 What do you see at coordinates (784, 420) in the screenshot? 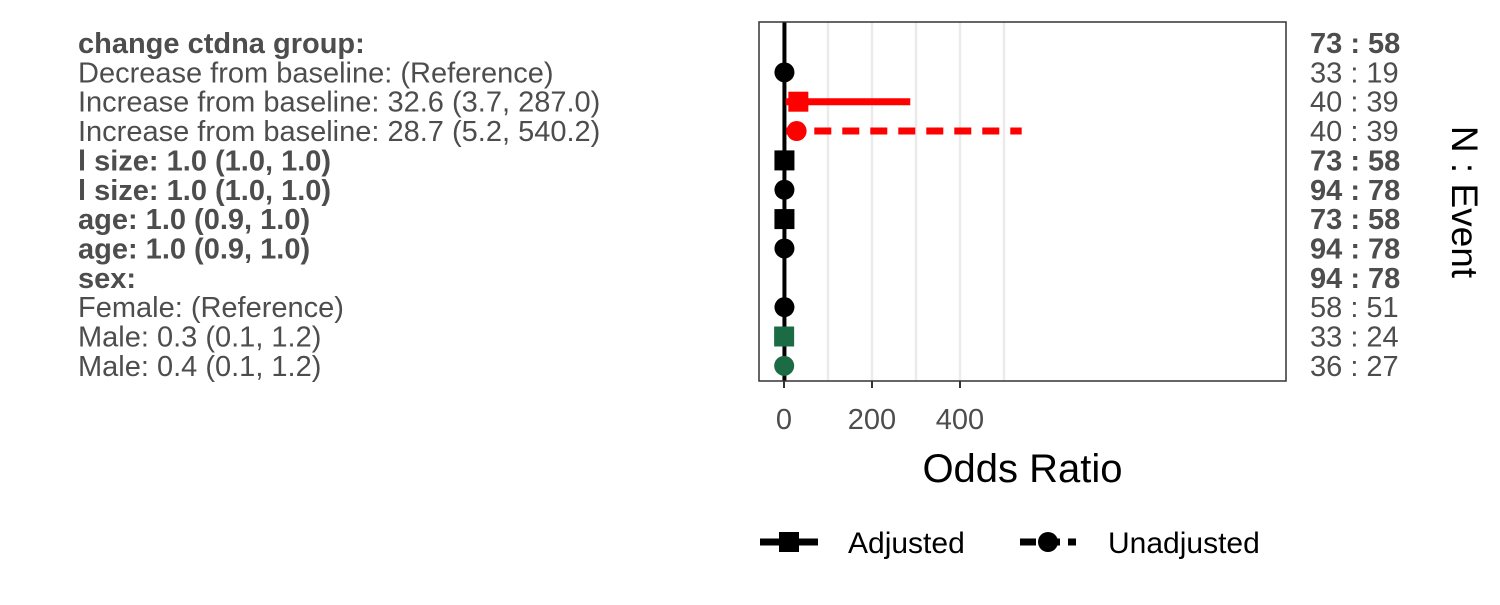
I see `x-tick-label: 0` at bounding box center [784, 420].